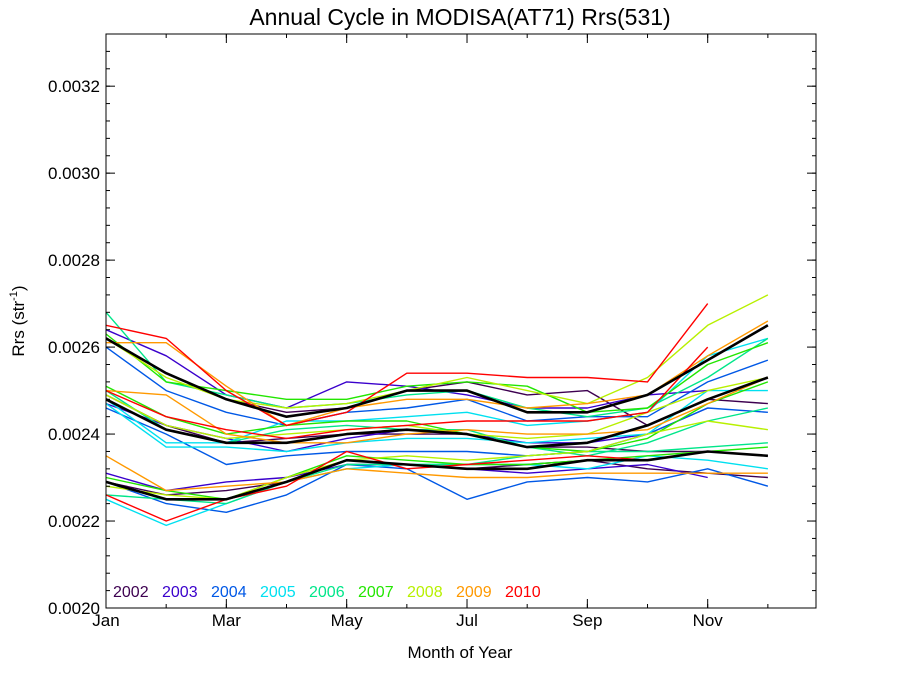 This screenshot has height=675, width=900. What do you see at coordinates (74, 608) in the screenshot?
I see `y-tick-label: 0.0020` at bounding box center [74, 608].